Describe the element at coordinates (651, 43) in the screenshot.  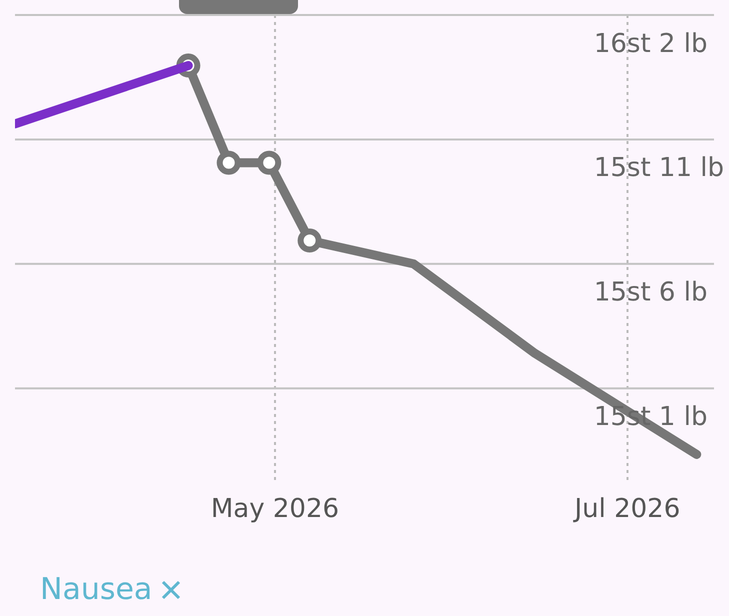
I see `ref-line-label: 16st 2 lb` at that location.